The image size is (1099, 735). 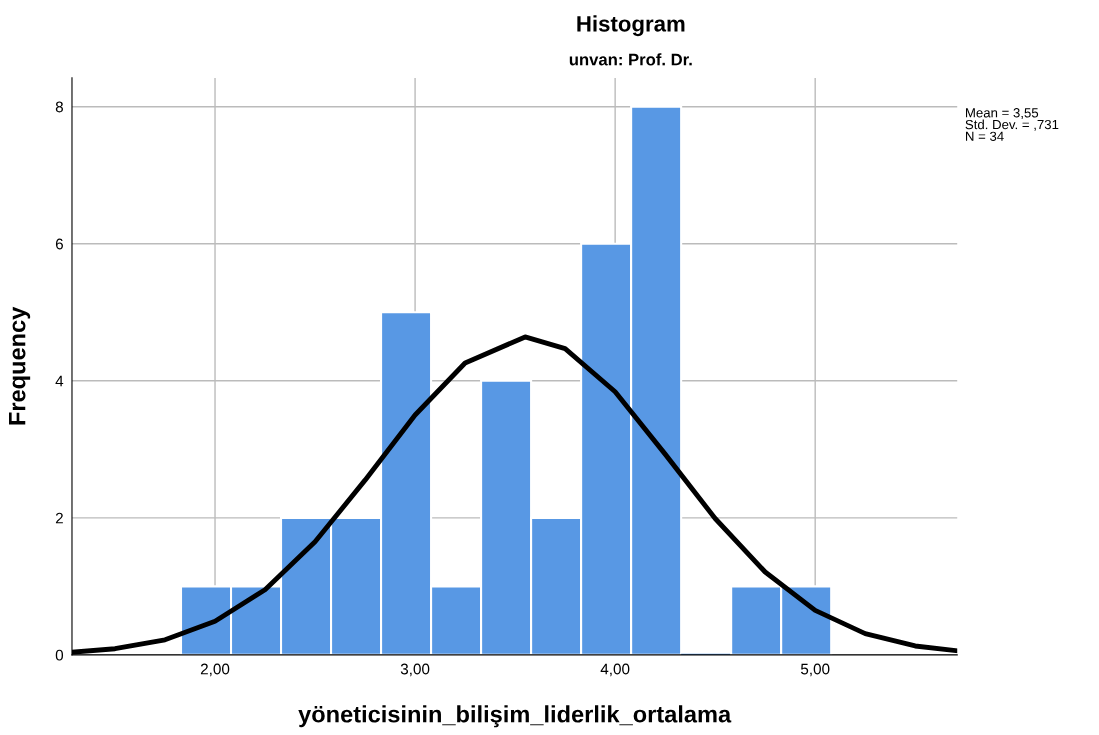 What do you see at coordinates (415, 670) in the screenshot?
I see `x-tick-label: 3,00` at bounding box center [415, 670].